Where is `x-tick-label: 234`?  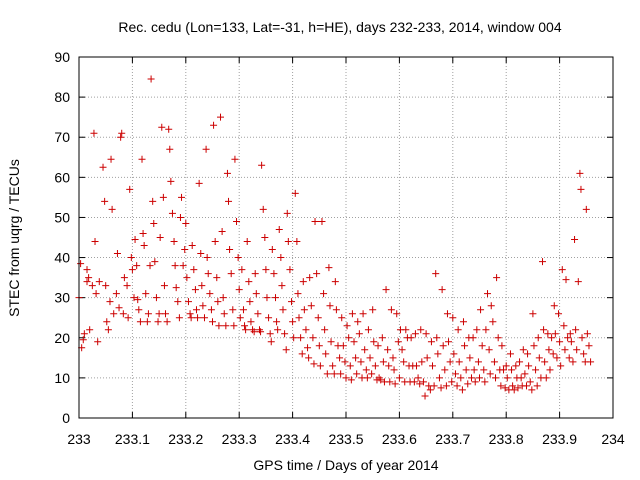 x-tick-label: 234 is located at coordinates (613, 439).